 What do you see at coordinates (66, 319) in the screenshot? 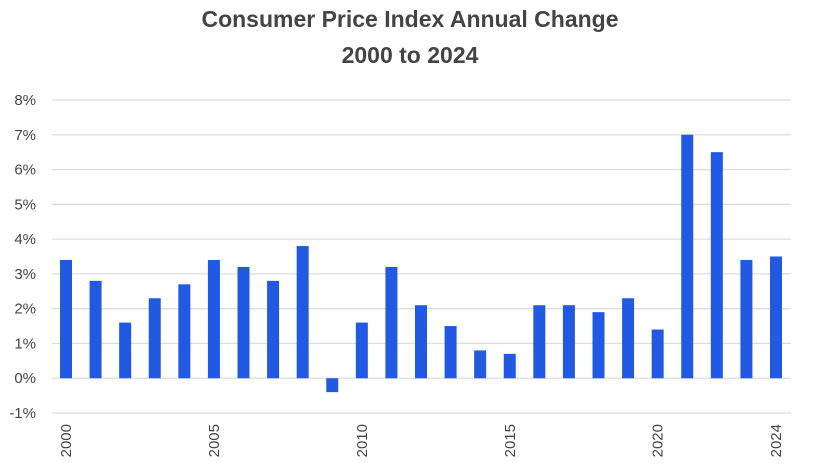
I see `bar-2000` at bounding box center [66, 319].